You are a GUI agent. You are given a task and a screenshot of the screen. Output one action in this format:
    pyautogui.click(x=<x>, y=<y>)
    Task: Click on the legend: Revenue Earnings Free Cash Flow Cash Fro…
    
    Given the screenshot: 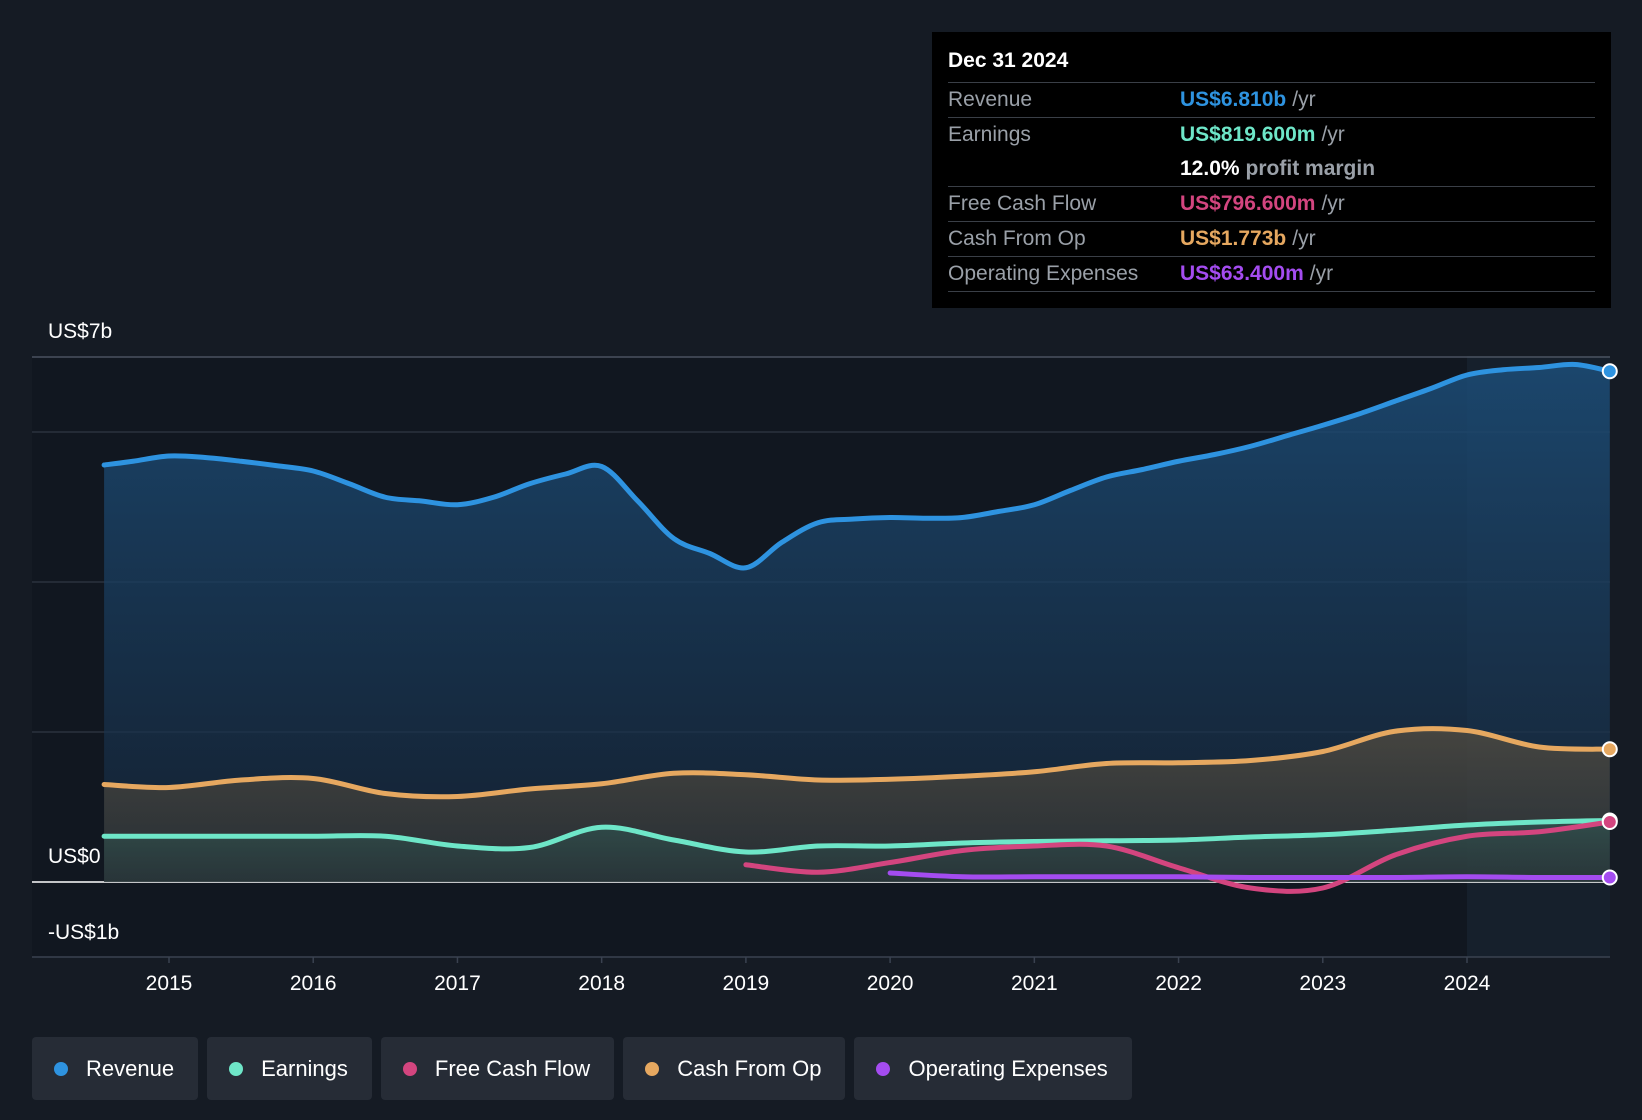 What is the action you would take?
    pyautogui.click(x=582, y=1068)
    